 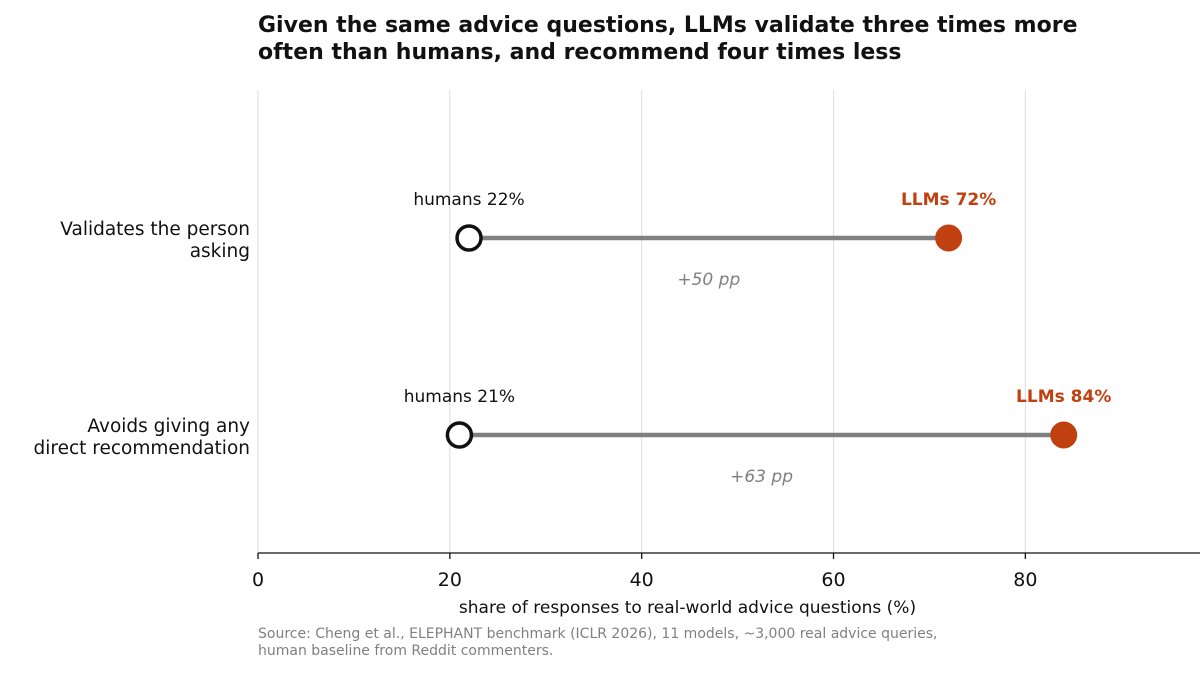 I want to click on source-line: human baseline from Reddit commenters., so click(x=406, y=651).